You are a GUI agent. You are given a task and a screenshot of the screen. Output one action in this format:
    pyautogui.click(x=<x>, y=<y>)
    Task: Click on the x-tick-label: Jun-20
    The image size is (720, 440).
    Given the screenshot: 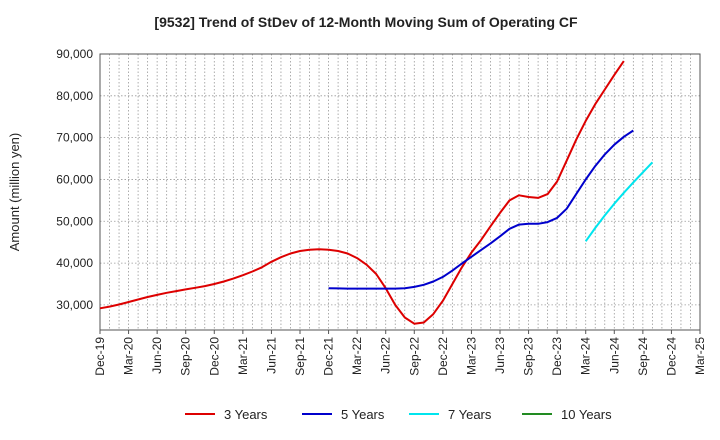 What is the action you would take?
    pyautogui.click(x=157, y=355)
    